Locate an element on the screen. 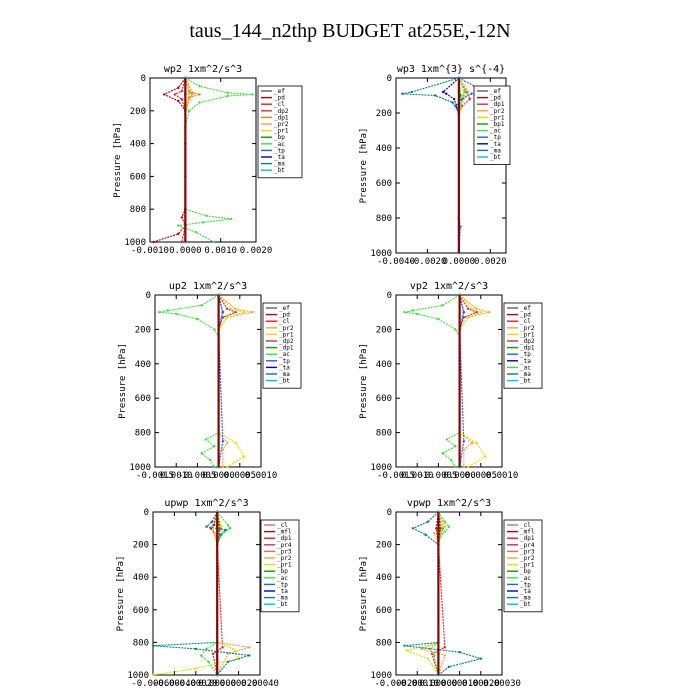 The width and height of the screenshot is (700, 700). x-tick-label: 0.00030 is located at coordinates (502, 684).